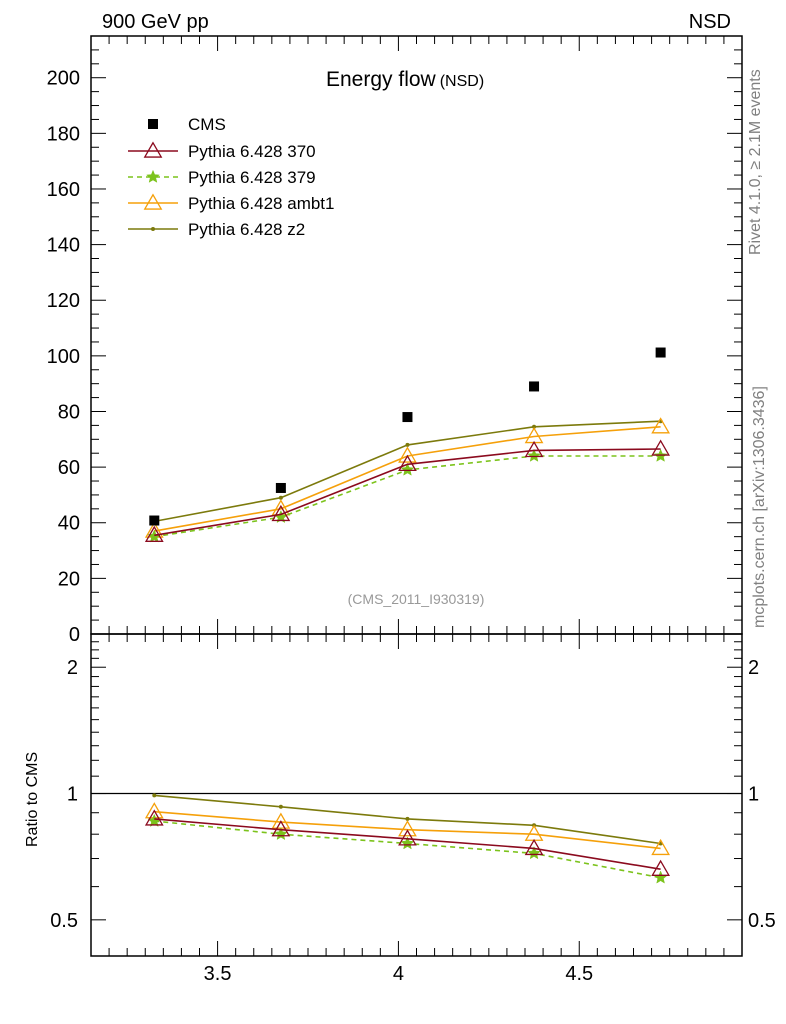 The height and width of the screenshot is (1024, 786). I want to click on header-right: NSD, so click(710, 22).